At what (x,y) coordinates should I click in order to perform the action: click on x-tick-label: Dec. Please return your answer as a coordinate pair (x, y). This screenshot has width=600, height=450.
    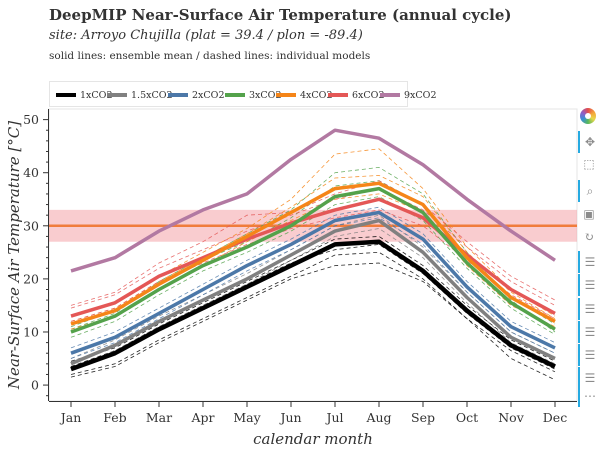
    Looking at the image, I should click on (555, 417).